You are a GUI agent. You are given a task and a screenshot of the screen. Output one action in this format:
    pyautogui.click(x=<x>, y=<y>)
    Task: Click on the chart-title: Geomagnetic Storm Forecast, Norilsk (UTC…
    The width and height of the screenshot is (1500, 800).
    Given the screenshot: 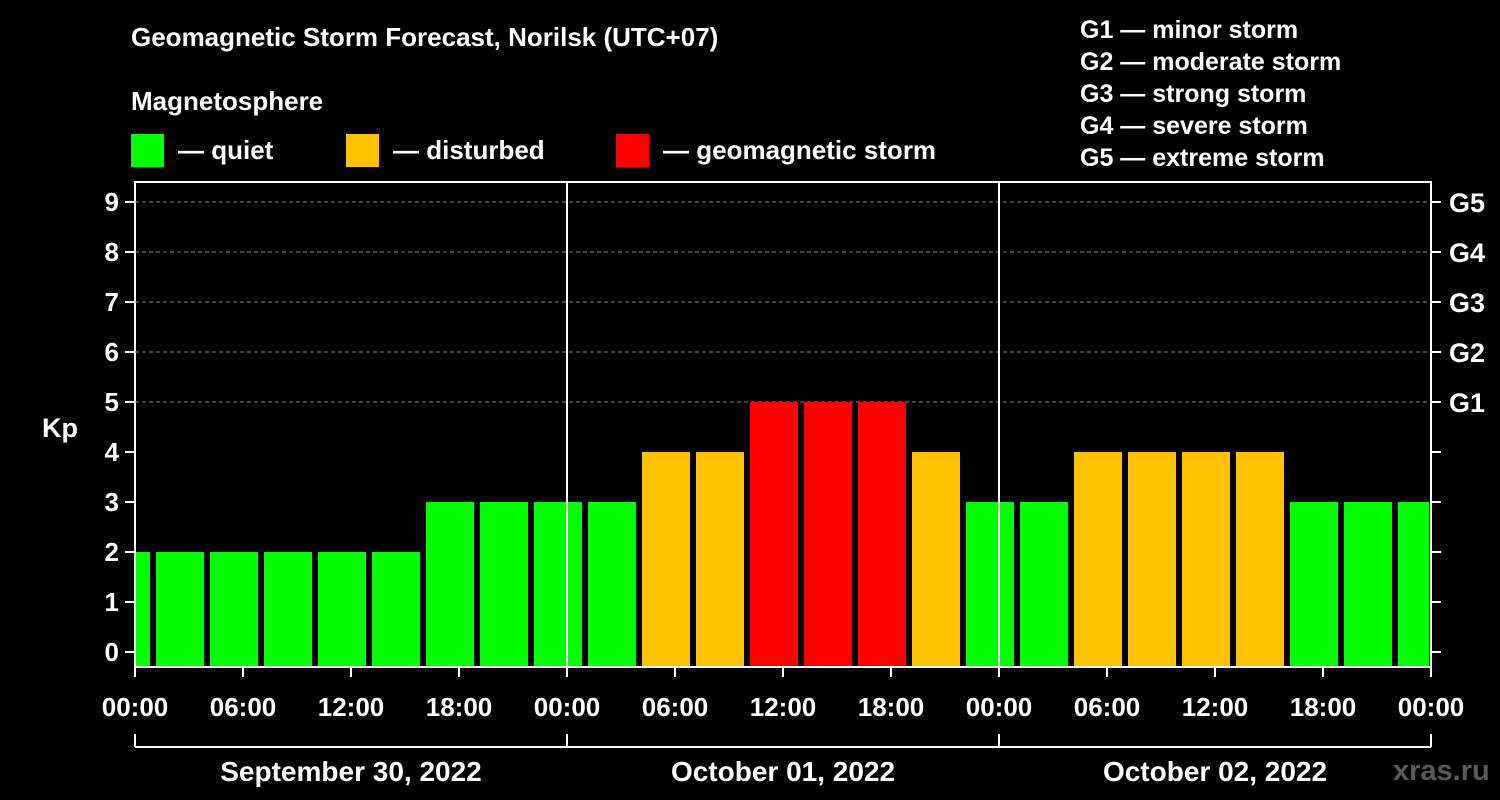 What is the action you would take?
    pyautogui.click(x=425, y=37)
    